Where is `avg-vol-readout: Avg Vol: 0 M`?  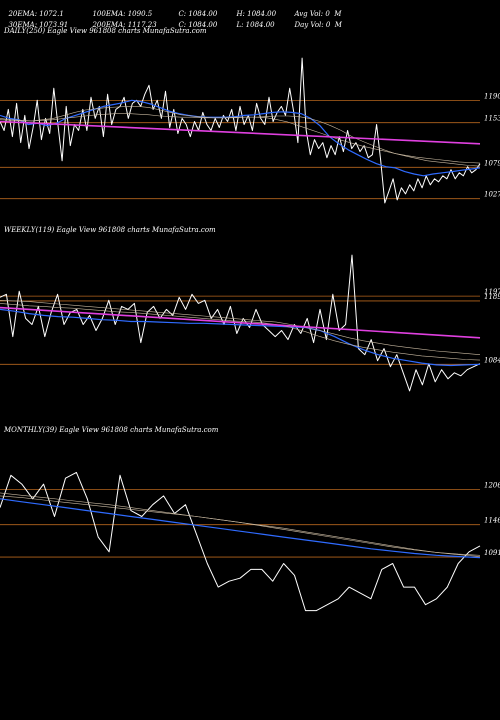 avg-vol-readout: Avg Vol: 0 M is located at coordinates (318, 14).